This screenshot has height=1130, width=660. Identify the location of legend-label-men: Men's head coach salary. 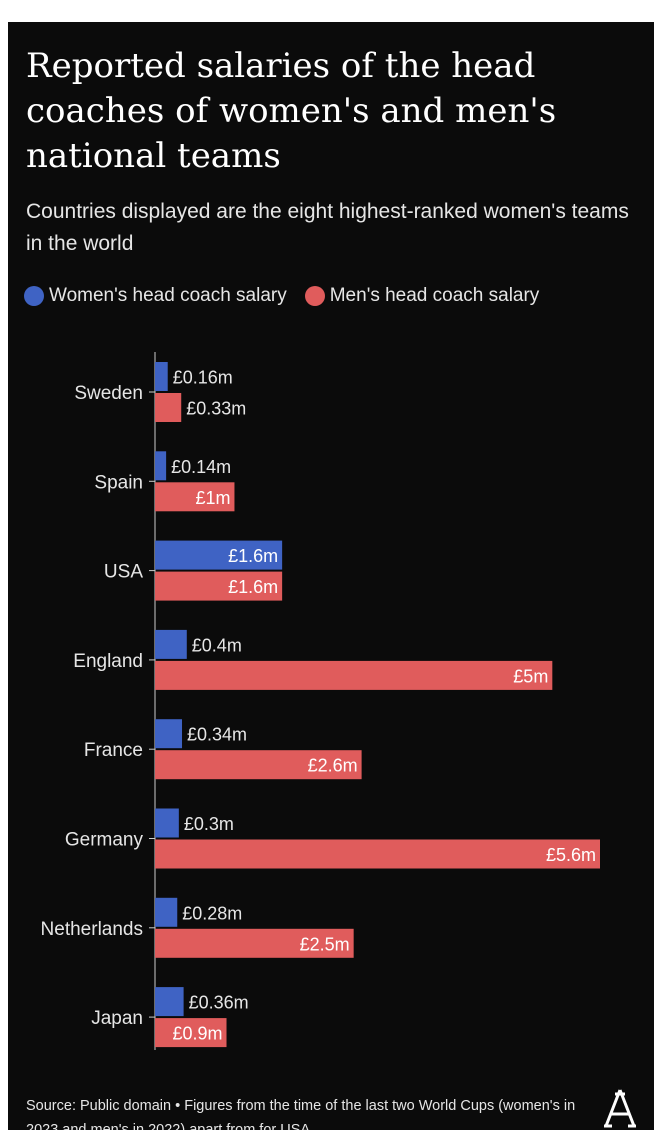
(434, 295).